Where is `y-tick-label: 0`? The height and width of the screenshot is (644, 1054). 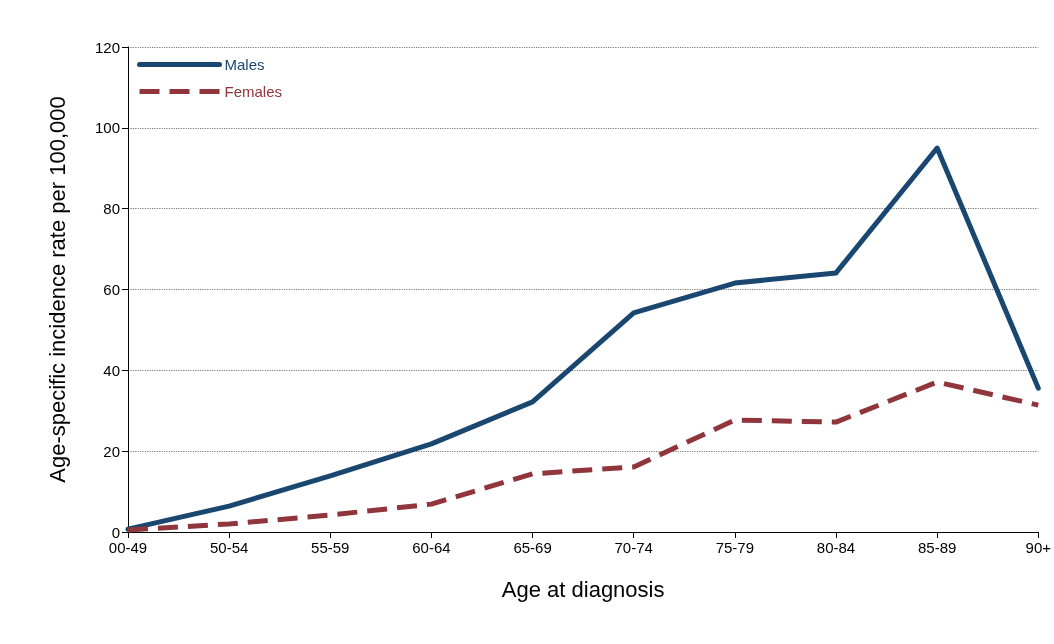
y-tick-label: 0 is located at coordinates (115, 532).